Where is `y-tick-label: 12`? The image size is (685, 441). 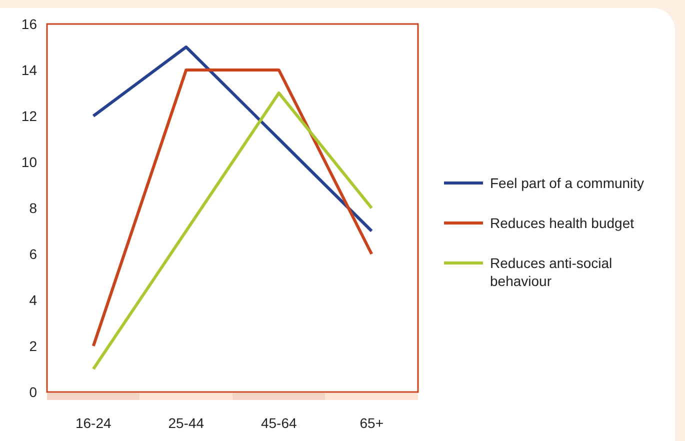 y-tick-label: 12 is located at coordinates (29, 116).